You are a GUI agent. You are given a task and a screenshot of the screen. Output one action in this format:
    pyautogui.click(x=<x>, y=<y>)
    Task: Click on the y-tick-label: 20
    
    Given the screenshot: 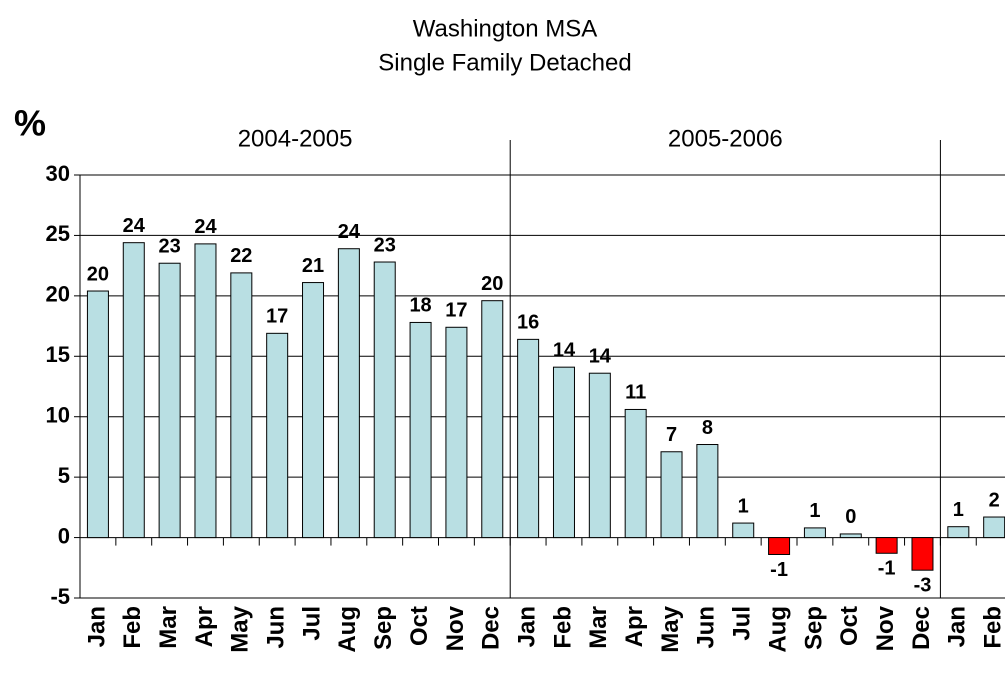 What is the action you would take?
    pyautogui.click(x=58, y=294)
    